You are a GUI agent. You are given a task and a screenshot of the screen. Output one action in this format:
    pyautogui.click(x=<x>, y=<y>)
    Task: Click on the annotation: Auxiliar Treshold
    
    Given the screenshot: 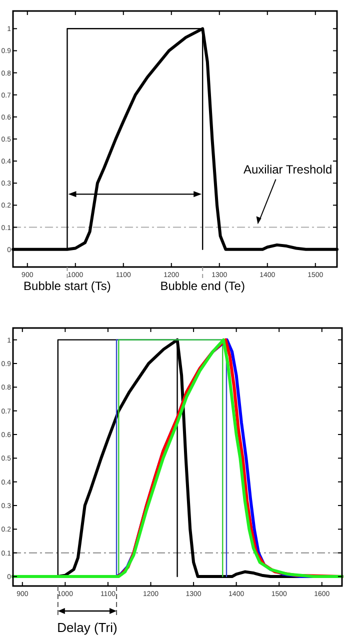 What is the action you would take?
    pyautogui.click(x=287, y=169)
    